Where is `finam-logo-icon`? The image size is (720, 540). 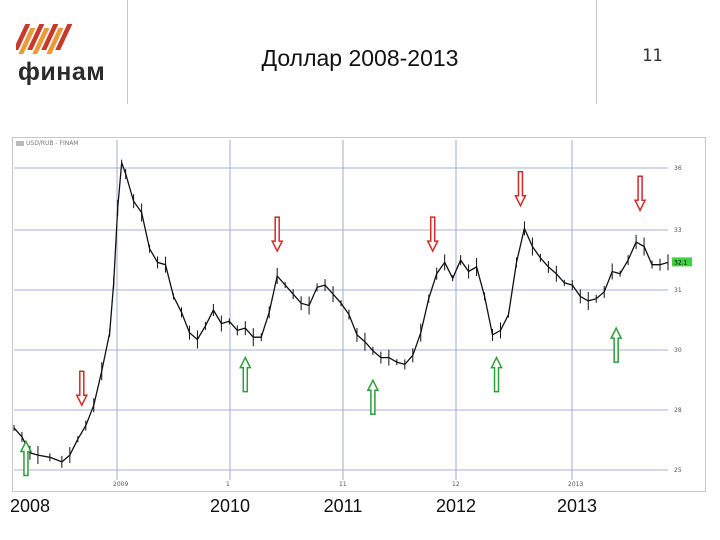
finam-logo-icon is located at coordinates (44, 39).